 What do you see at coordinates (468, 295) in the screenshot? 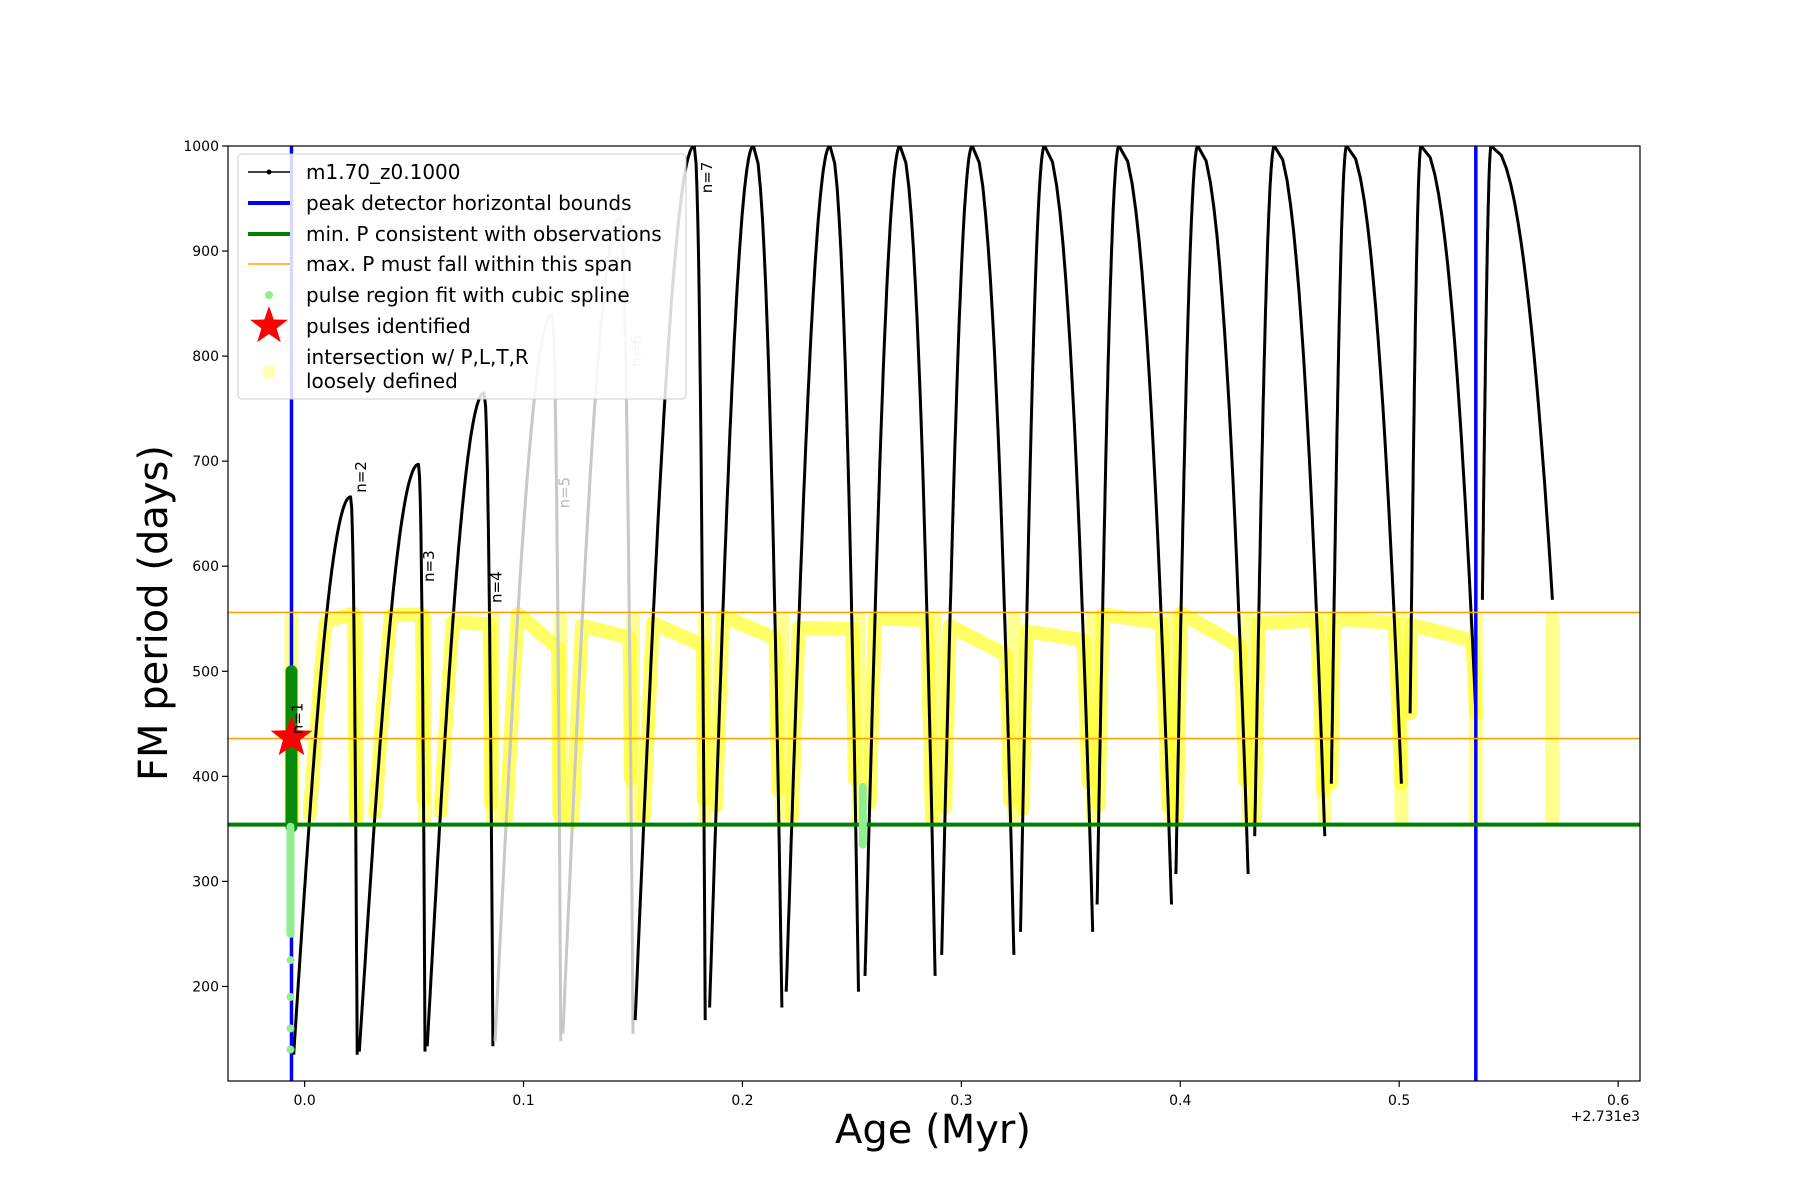
I see `legend-label-5: pulse region fit with cubic spline` at bounding box center [468, 295].